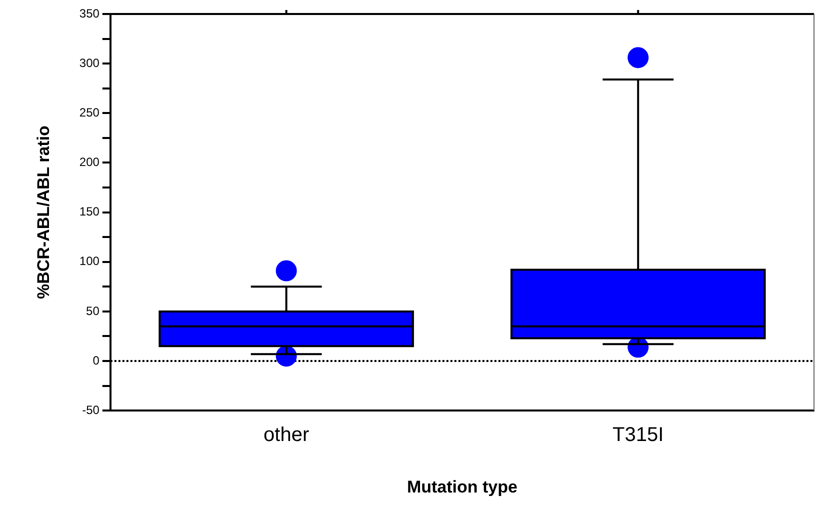 The image size is (825, 506). What do you see at coordinates (89, 112) in the screenshot?
I see `y-tick-label: 250` at bounding box center [89, 112].